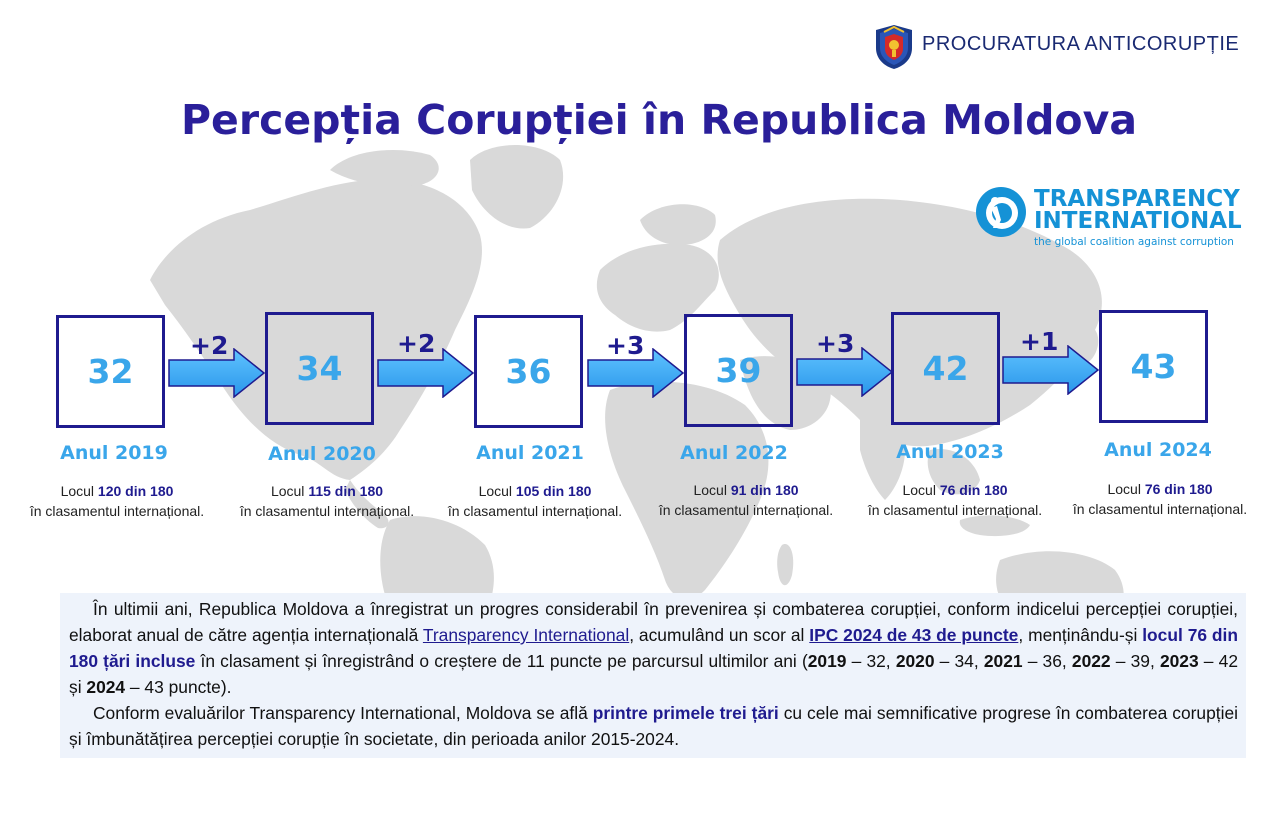 This screenshot has width=1275, height=813. I want to click on top-three-highlight: printre primele trei țări, so click(685, 713).